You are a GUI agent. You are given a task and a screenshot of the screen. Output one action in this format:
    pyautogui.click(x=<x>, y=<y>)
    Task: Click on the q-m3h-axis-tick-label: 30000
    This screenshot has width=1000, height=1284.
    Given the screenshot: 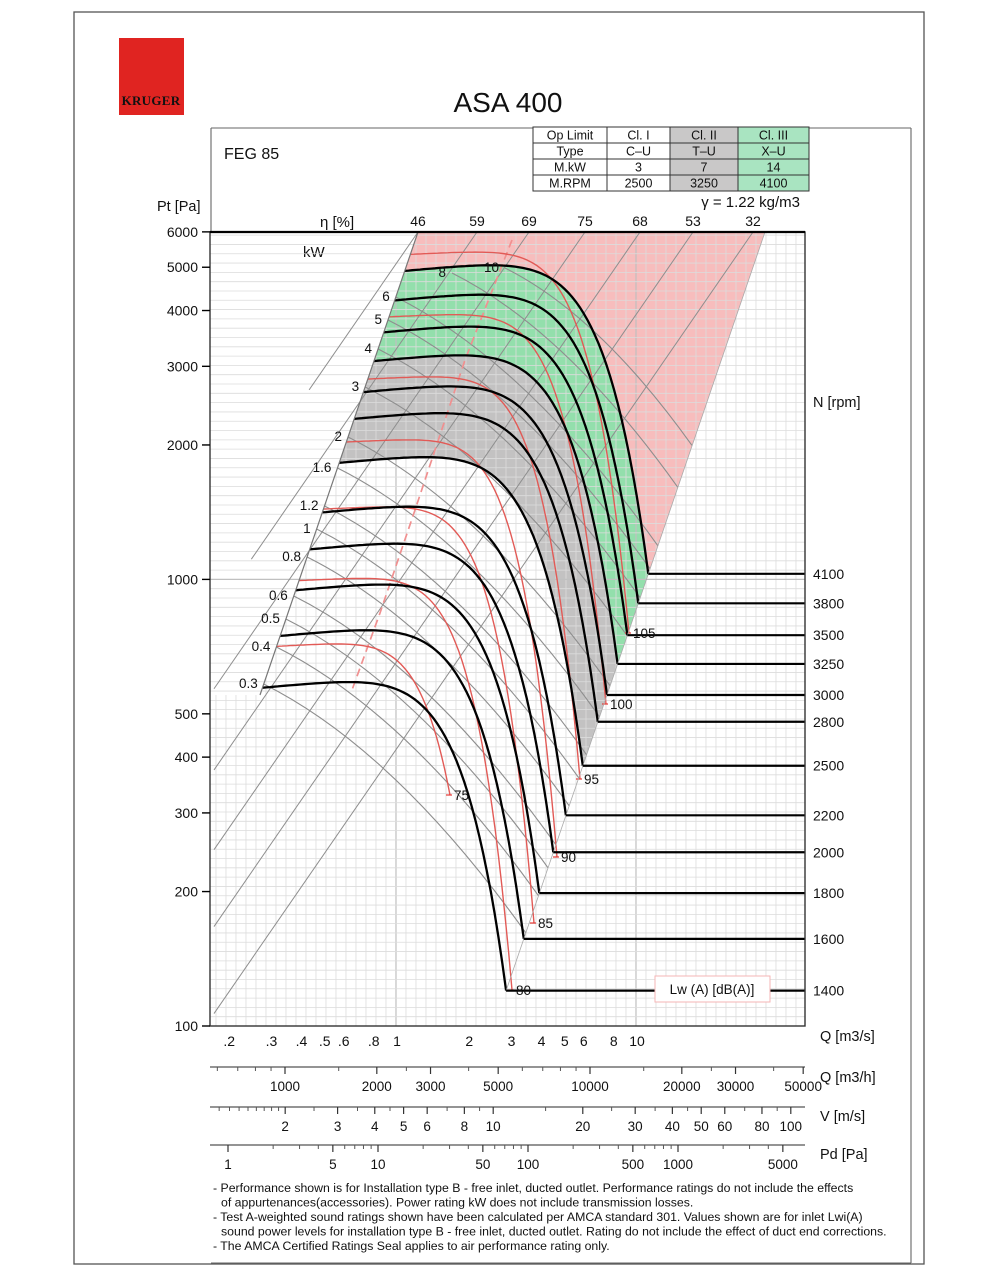 What is the action you would take?
    pyautogui.click(x=736, y=1086)
    